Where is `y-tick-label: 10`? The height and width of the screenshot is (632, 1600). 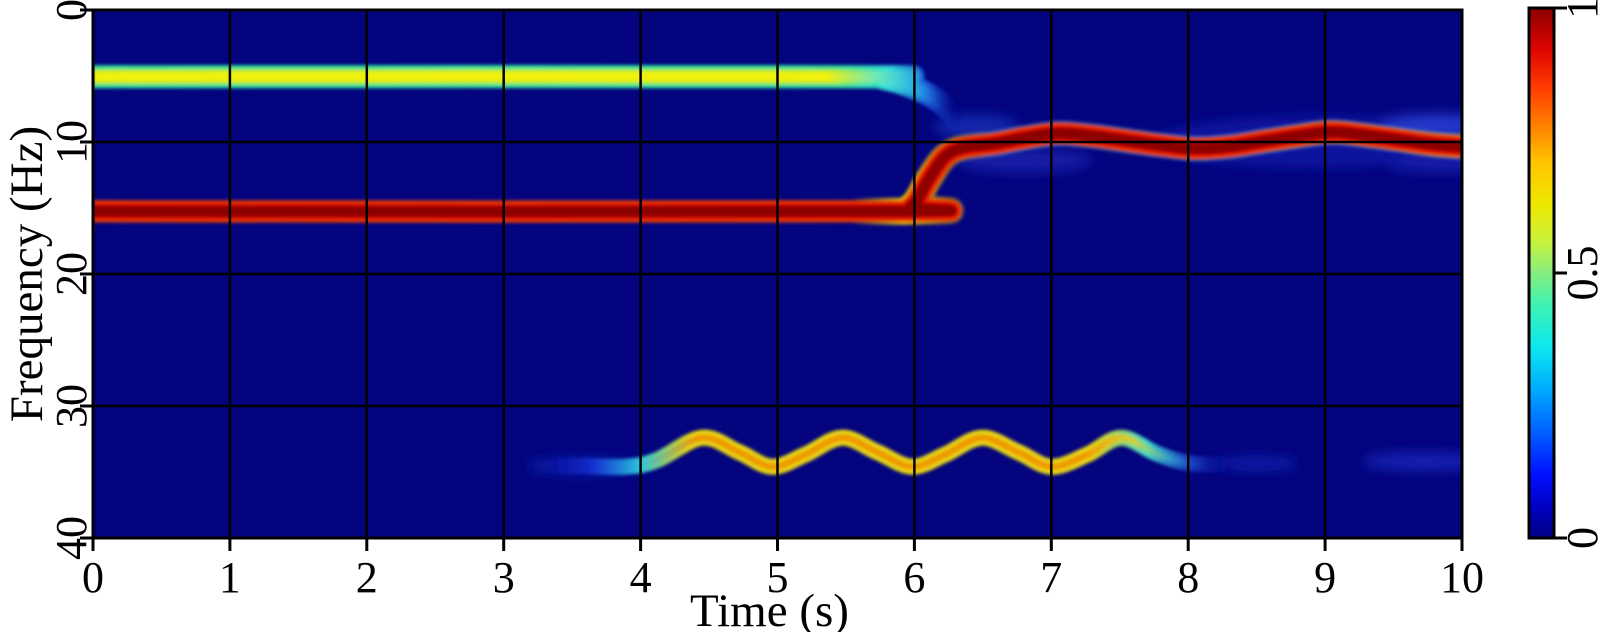 y-tick-label: 10 is located at coordinates (71, 142).